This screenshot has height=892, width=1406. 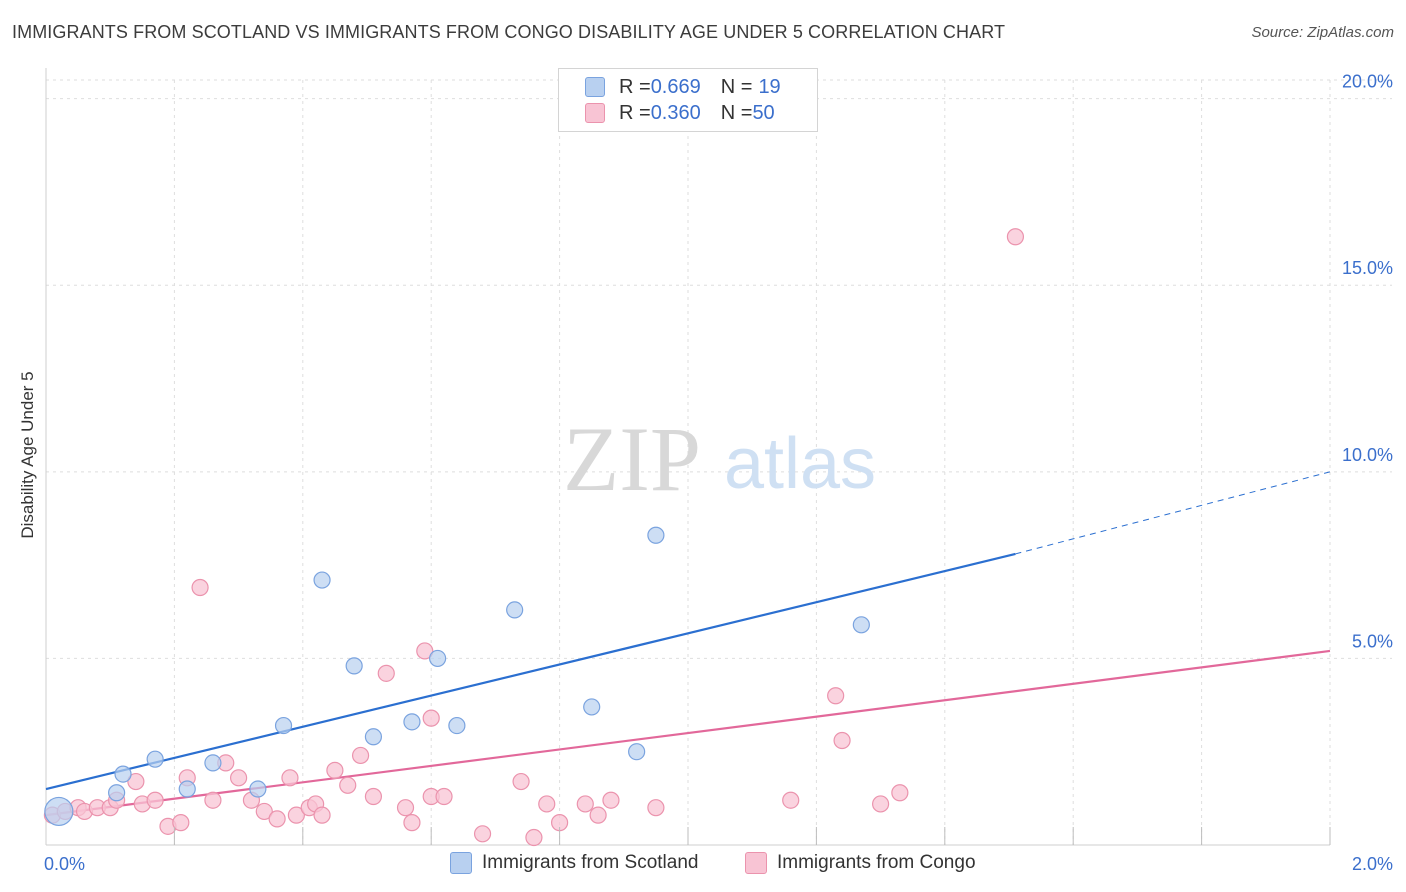 I want to click on y-tick-label: 10.0%, so click(x=1367, y=455).